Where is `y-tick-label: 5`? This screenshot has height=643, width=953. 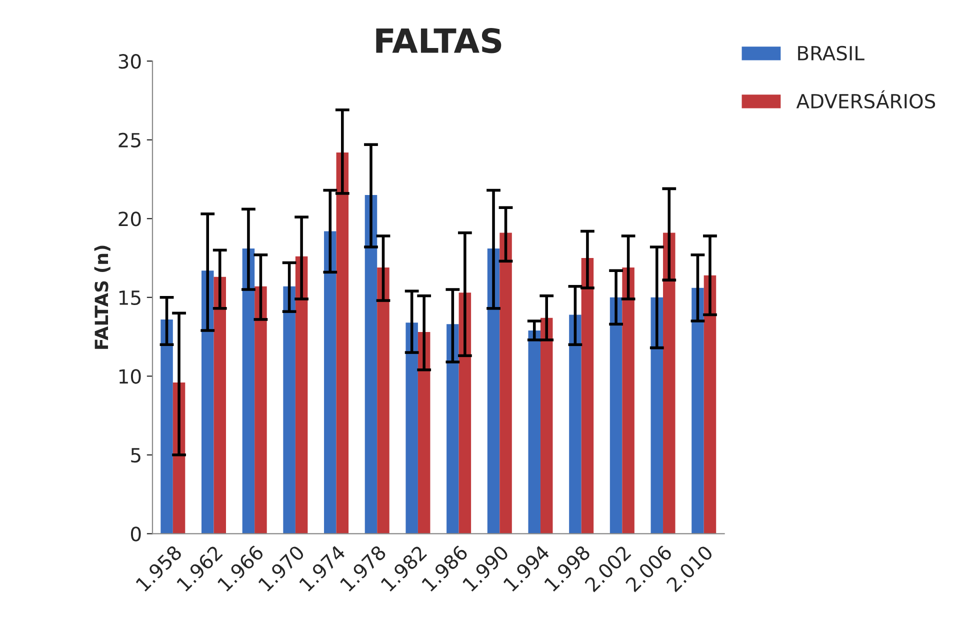
y-tick-label: 5 is located at coordinates (135, 455).